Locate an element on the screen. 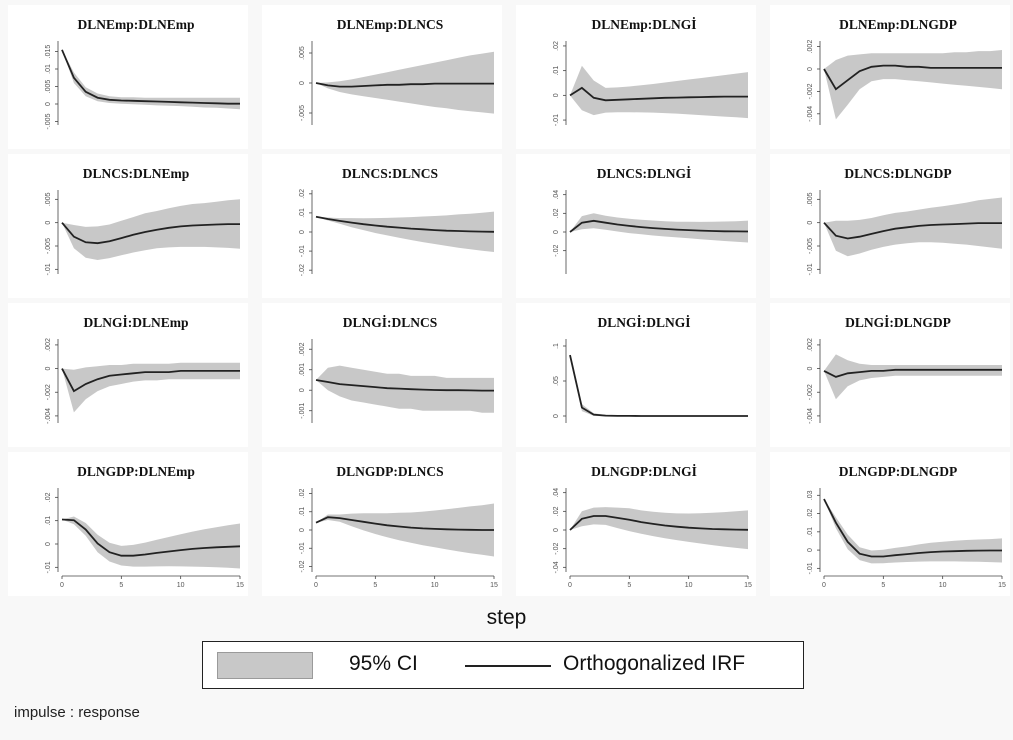  panel-title: DLNEmp:DLNCS is located at coordinates (390, 24).